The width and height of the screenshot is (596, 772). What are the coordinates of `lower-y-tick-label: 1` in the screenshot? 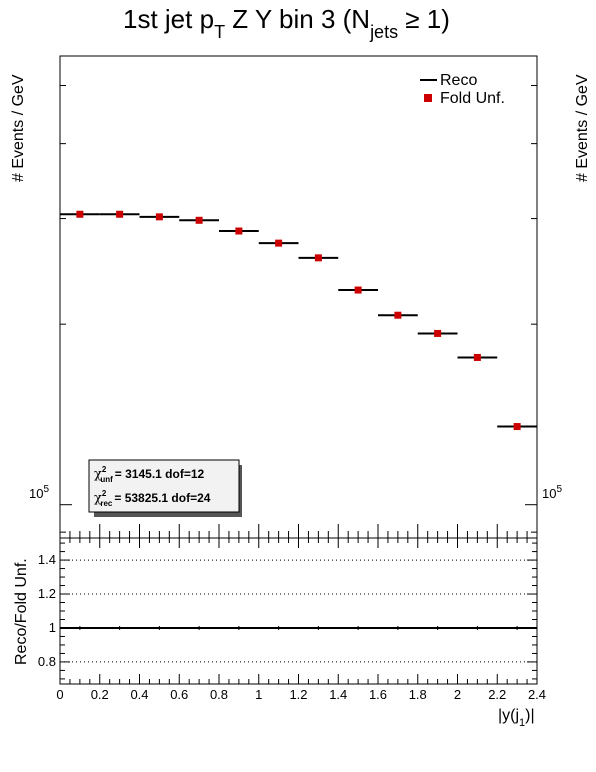 It's located at (52, 627).